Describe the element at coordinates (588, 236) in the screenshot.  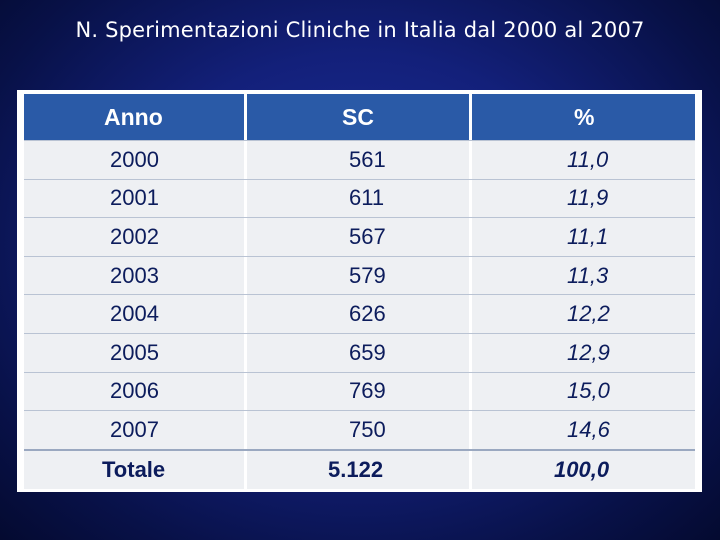
I see `cell-percent: 11,1` at that location.